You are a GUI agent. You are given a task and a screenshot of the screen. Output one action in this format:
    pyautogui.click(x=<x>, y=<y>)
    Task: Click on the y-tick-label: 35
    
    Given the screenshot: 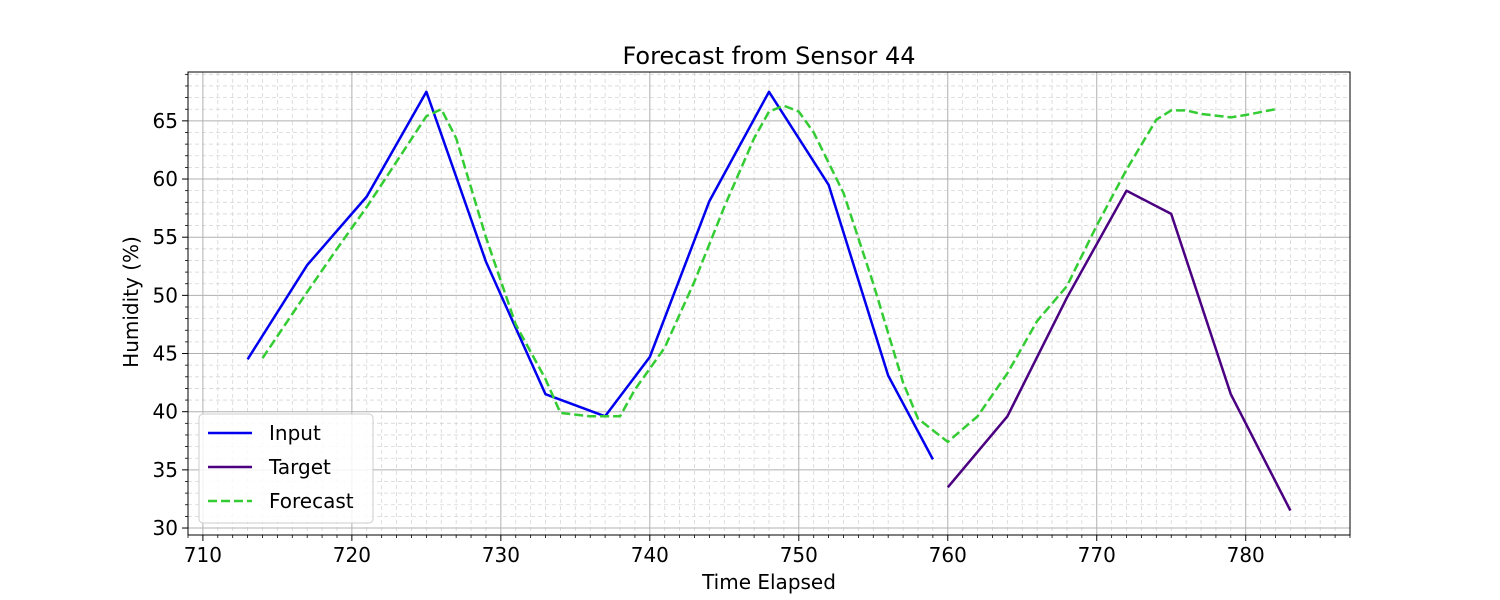 What is the action you would take?
    pyautogui.click(x=165, y=470)
    